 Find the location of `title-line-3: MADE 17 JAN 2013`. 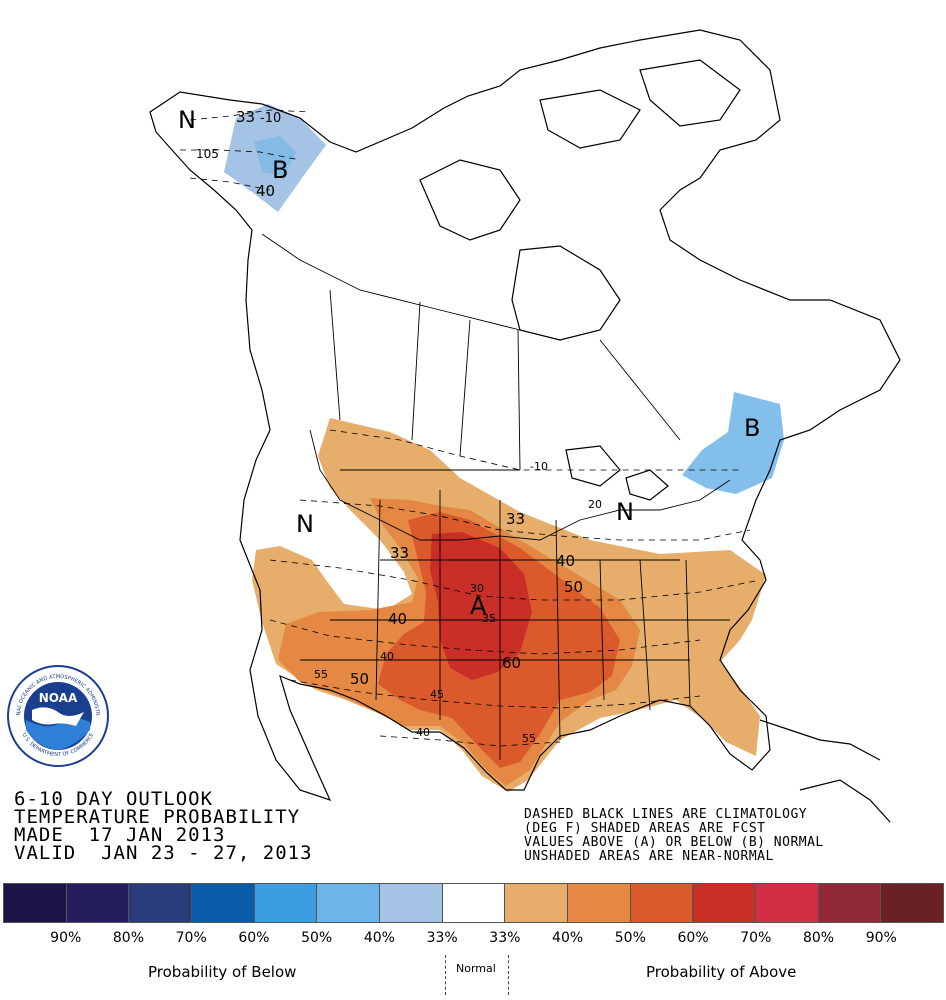

title-line-3: MADE 17 JAN 2013 is located at coordinates (120, 835).